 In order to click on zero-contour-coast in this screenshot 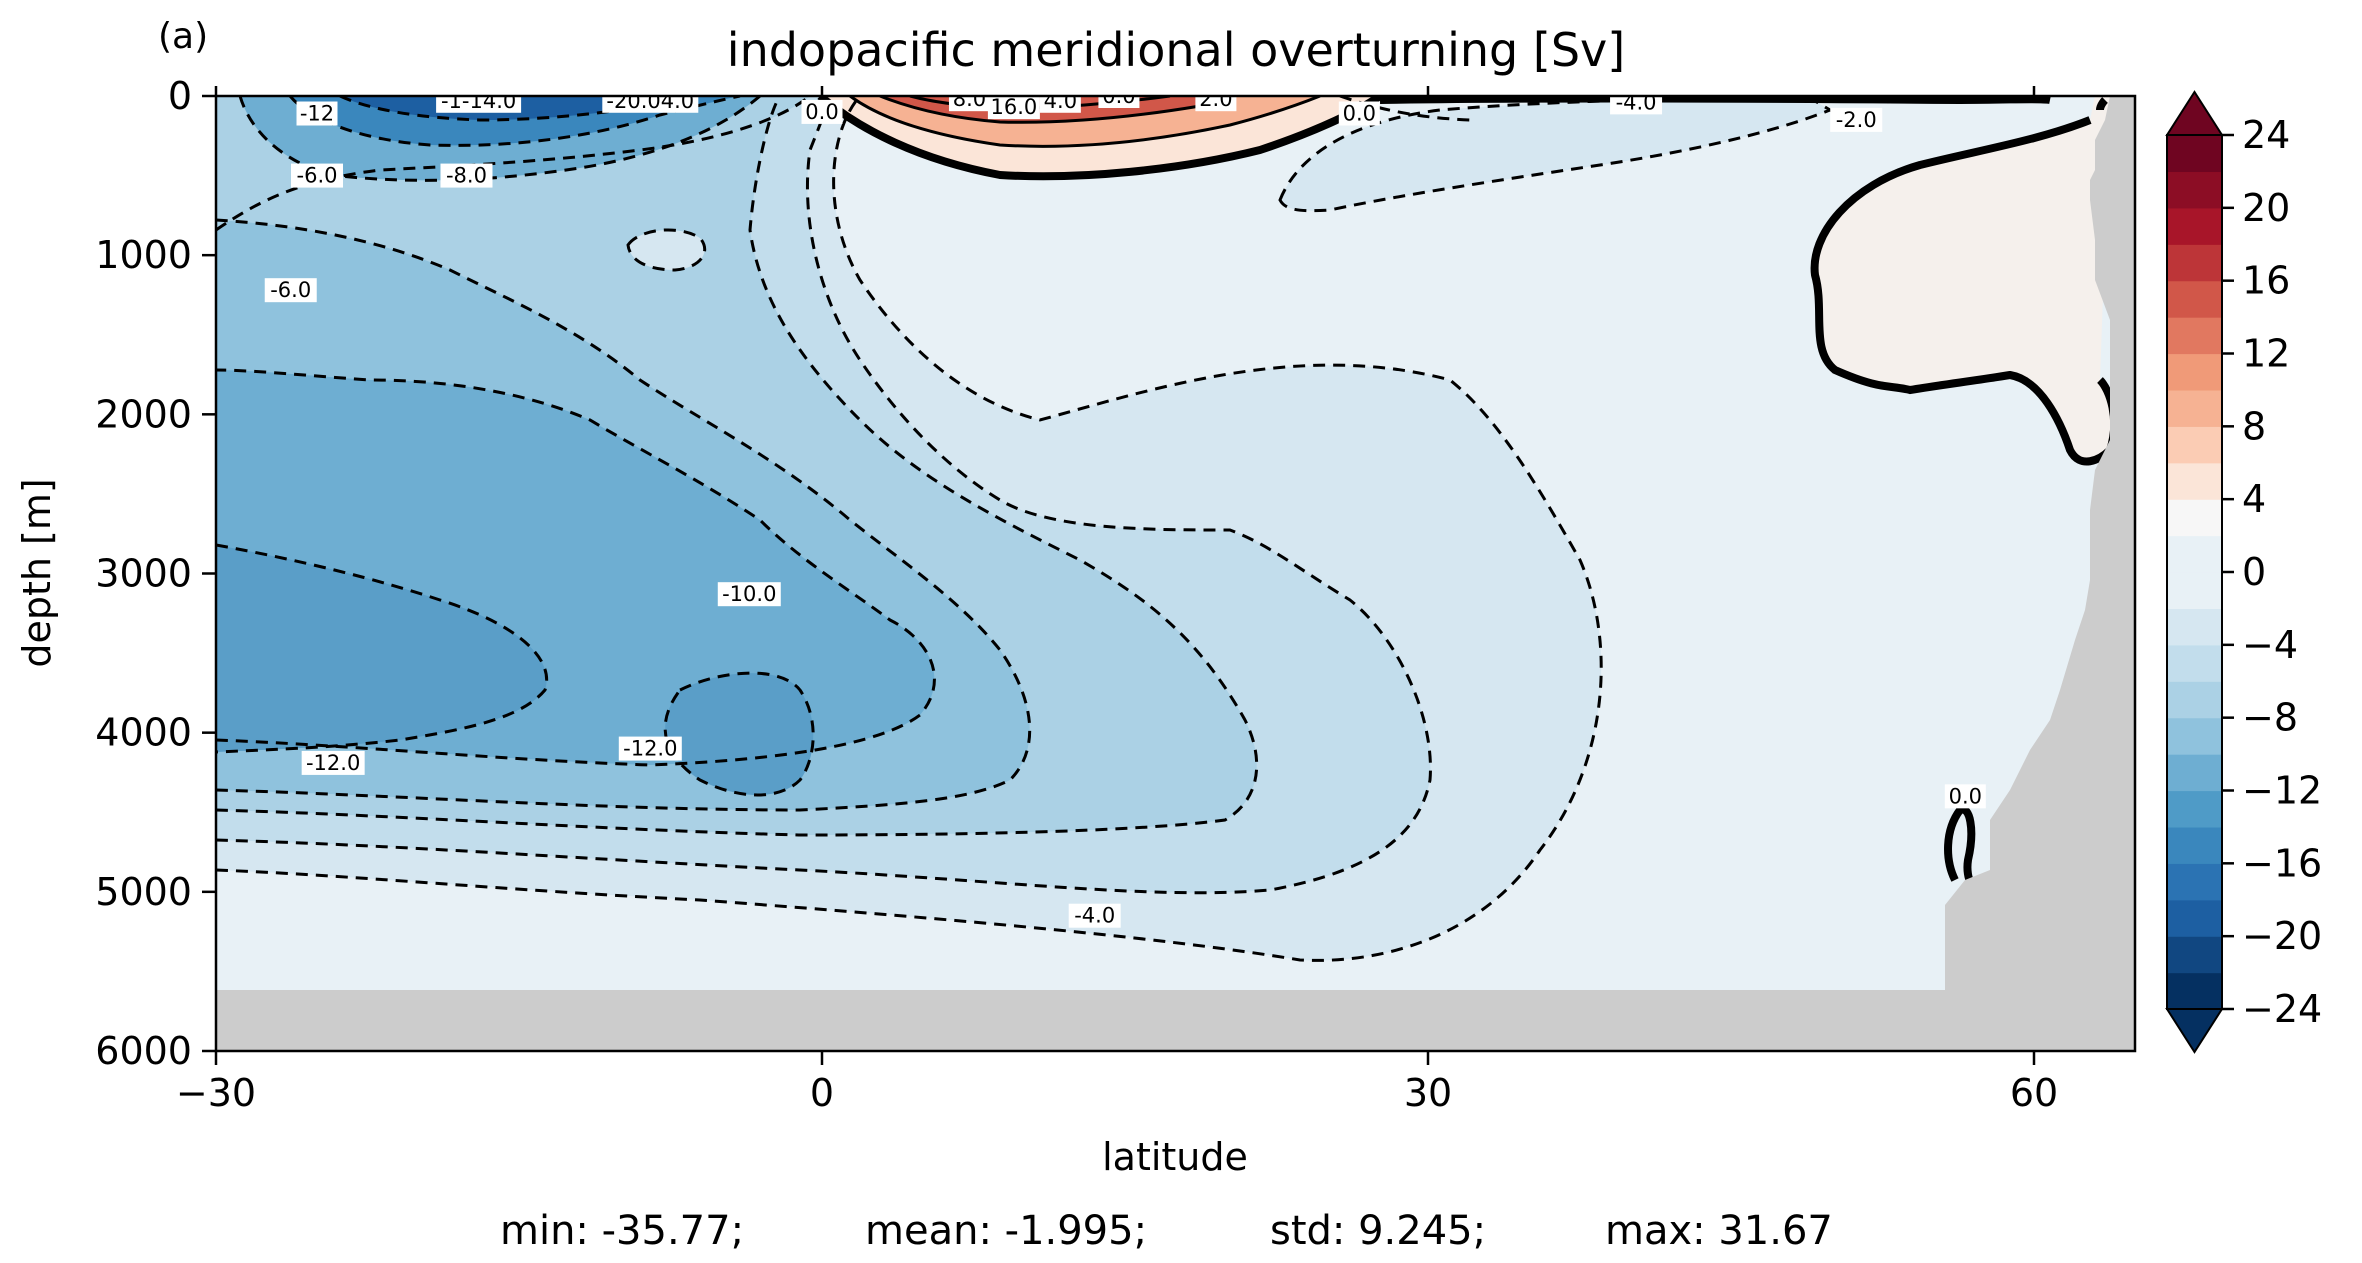, I will do `click(2102, 104)`.